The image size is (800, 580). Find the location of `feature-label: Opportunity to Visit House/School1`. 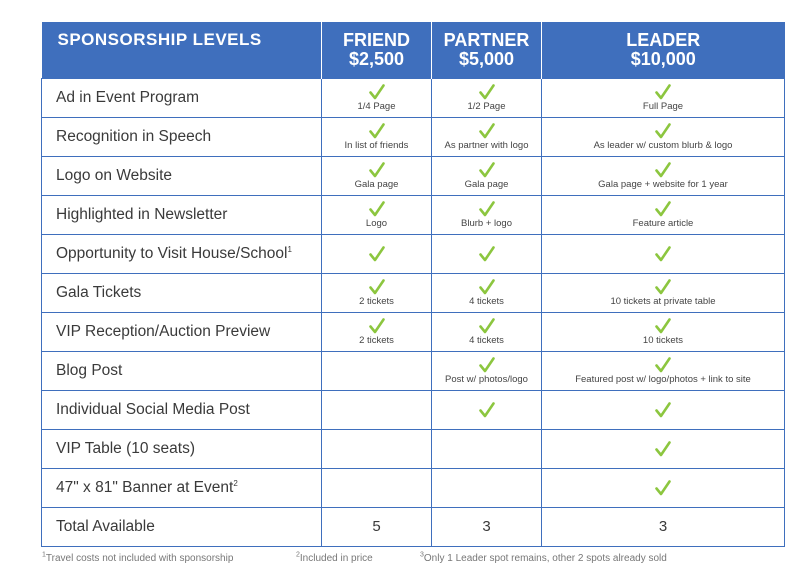

feature-label: Opportunity to Visit House/School1 is located at coordinates (181, 254).